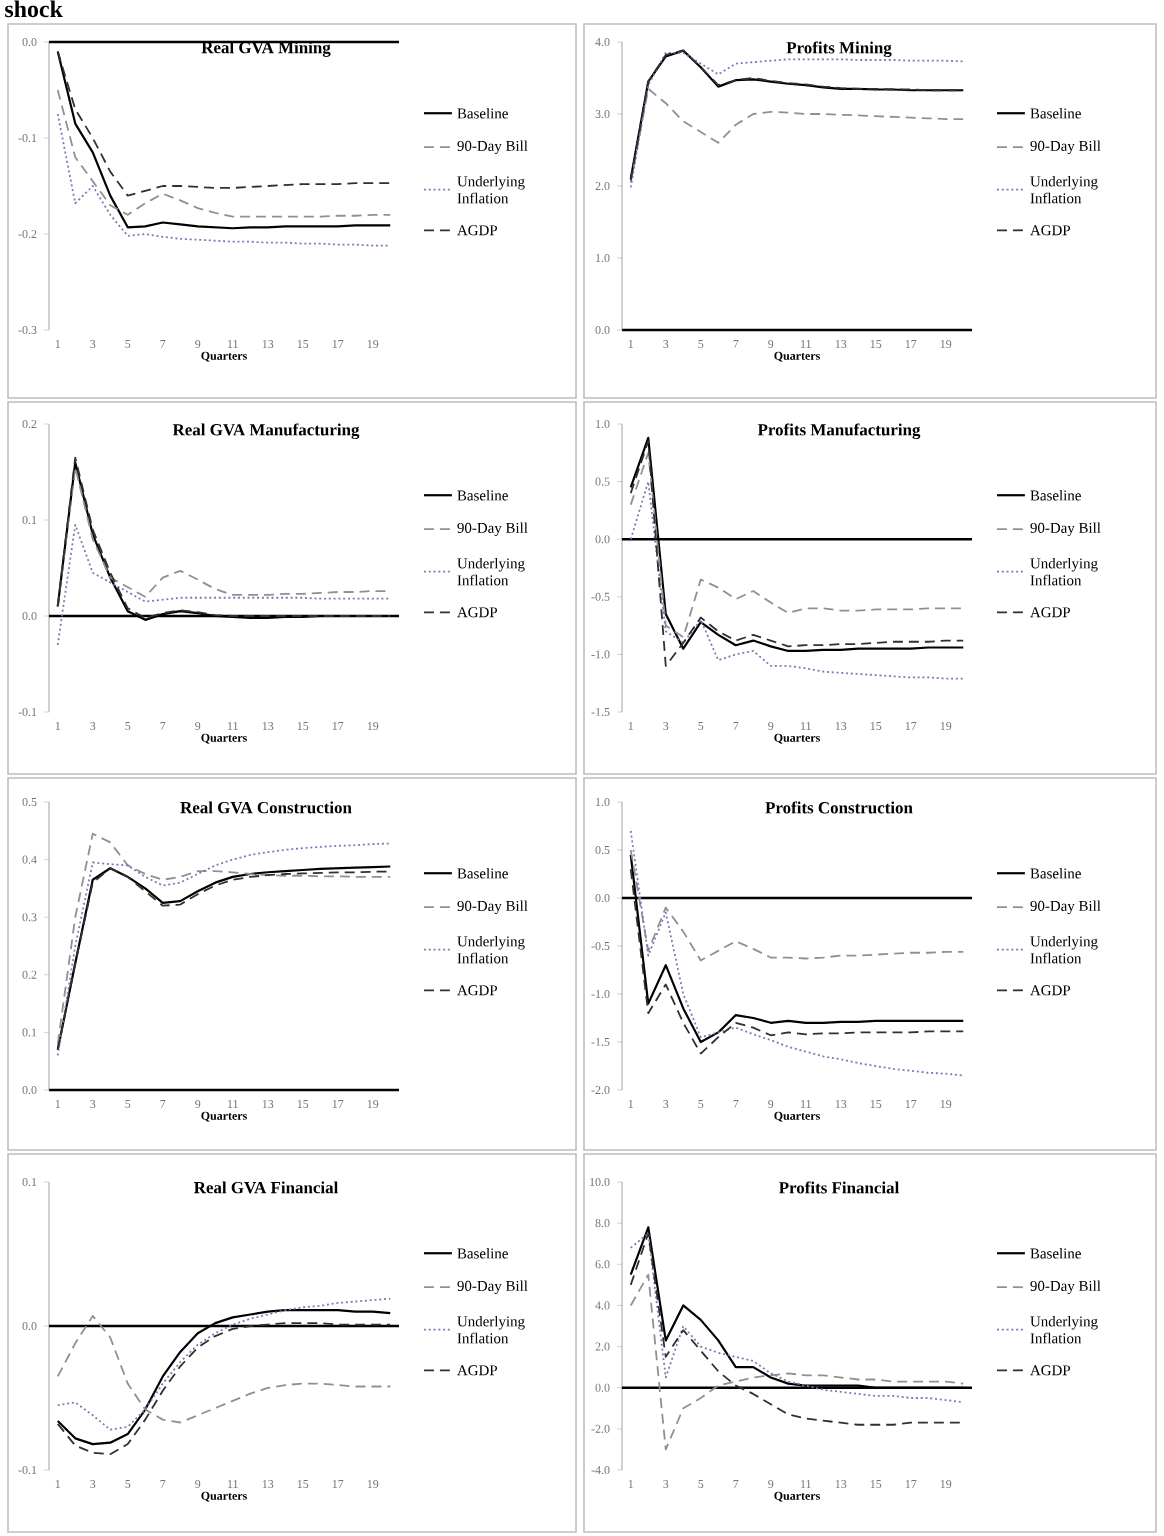 The width and height of the screenshot is (1164, 1536). I want to click on text: shock, so click(34, 9).